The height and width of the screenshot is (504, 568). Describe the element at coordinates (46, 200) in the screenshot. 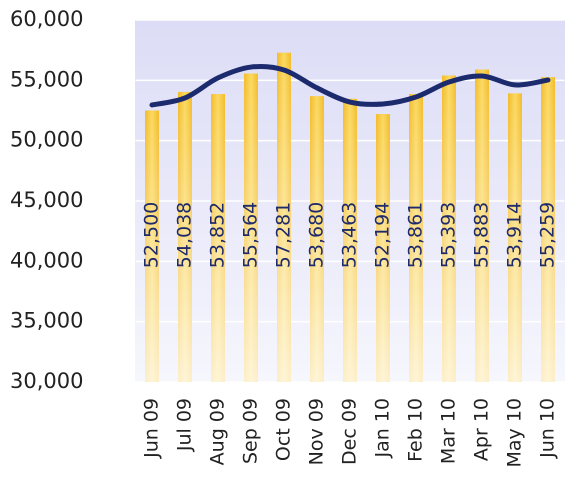

I see `y-tick-label: 45,000` at that location.